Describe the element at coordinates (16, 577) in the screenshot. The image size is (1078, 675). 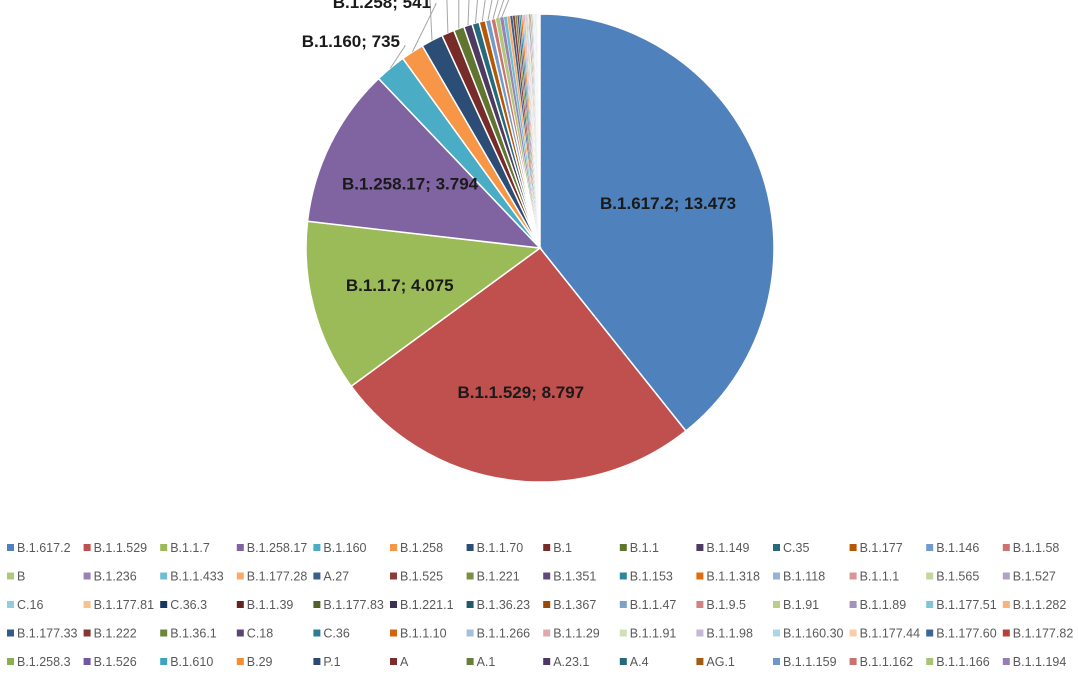
I see `legend-item: B` at that location.